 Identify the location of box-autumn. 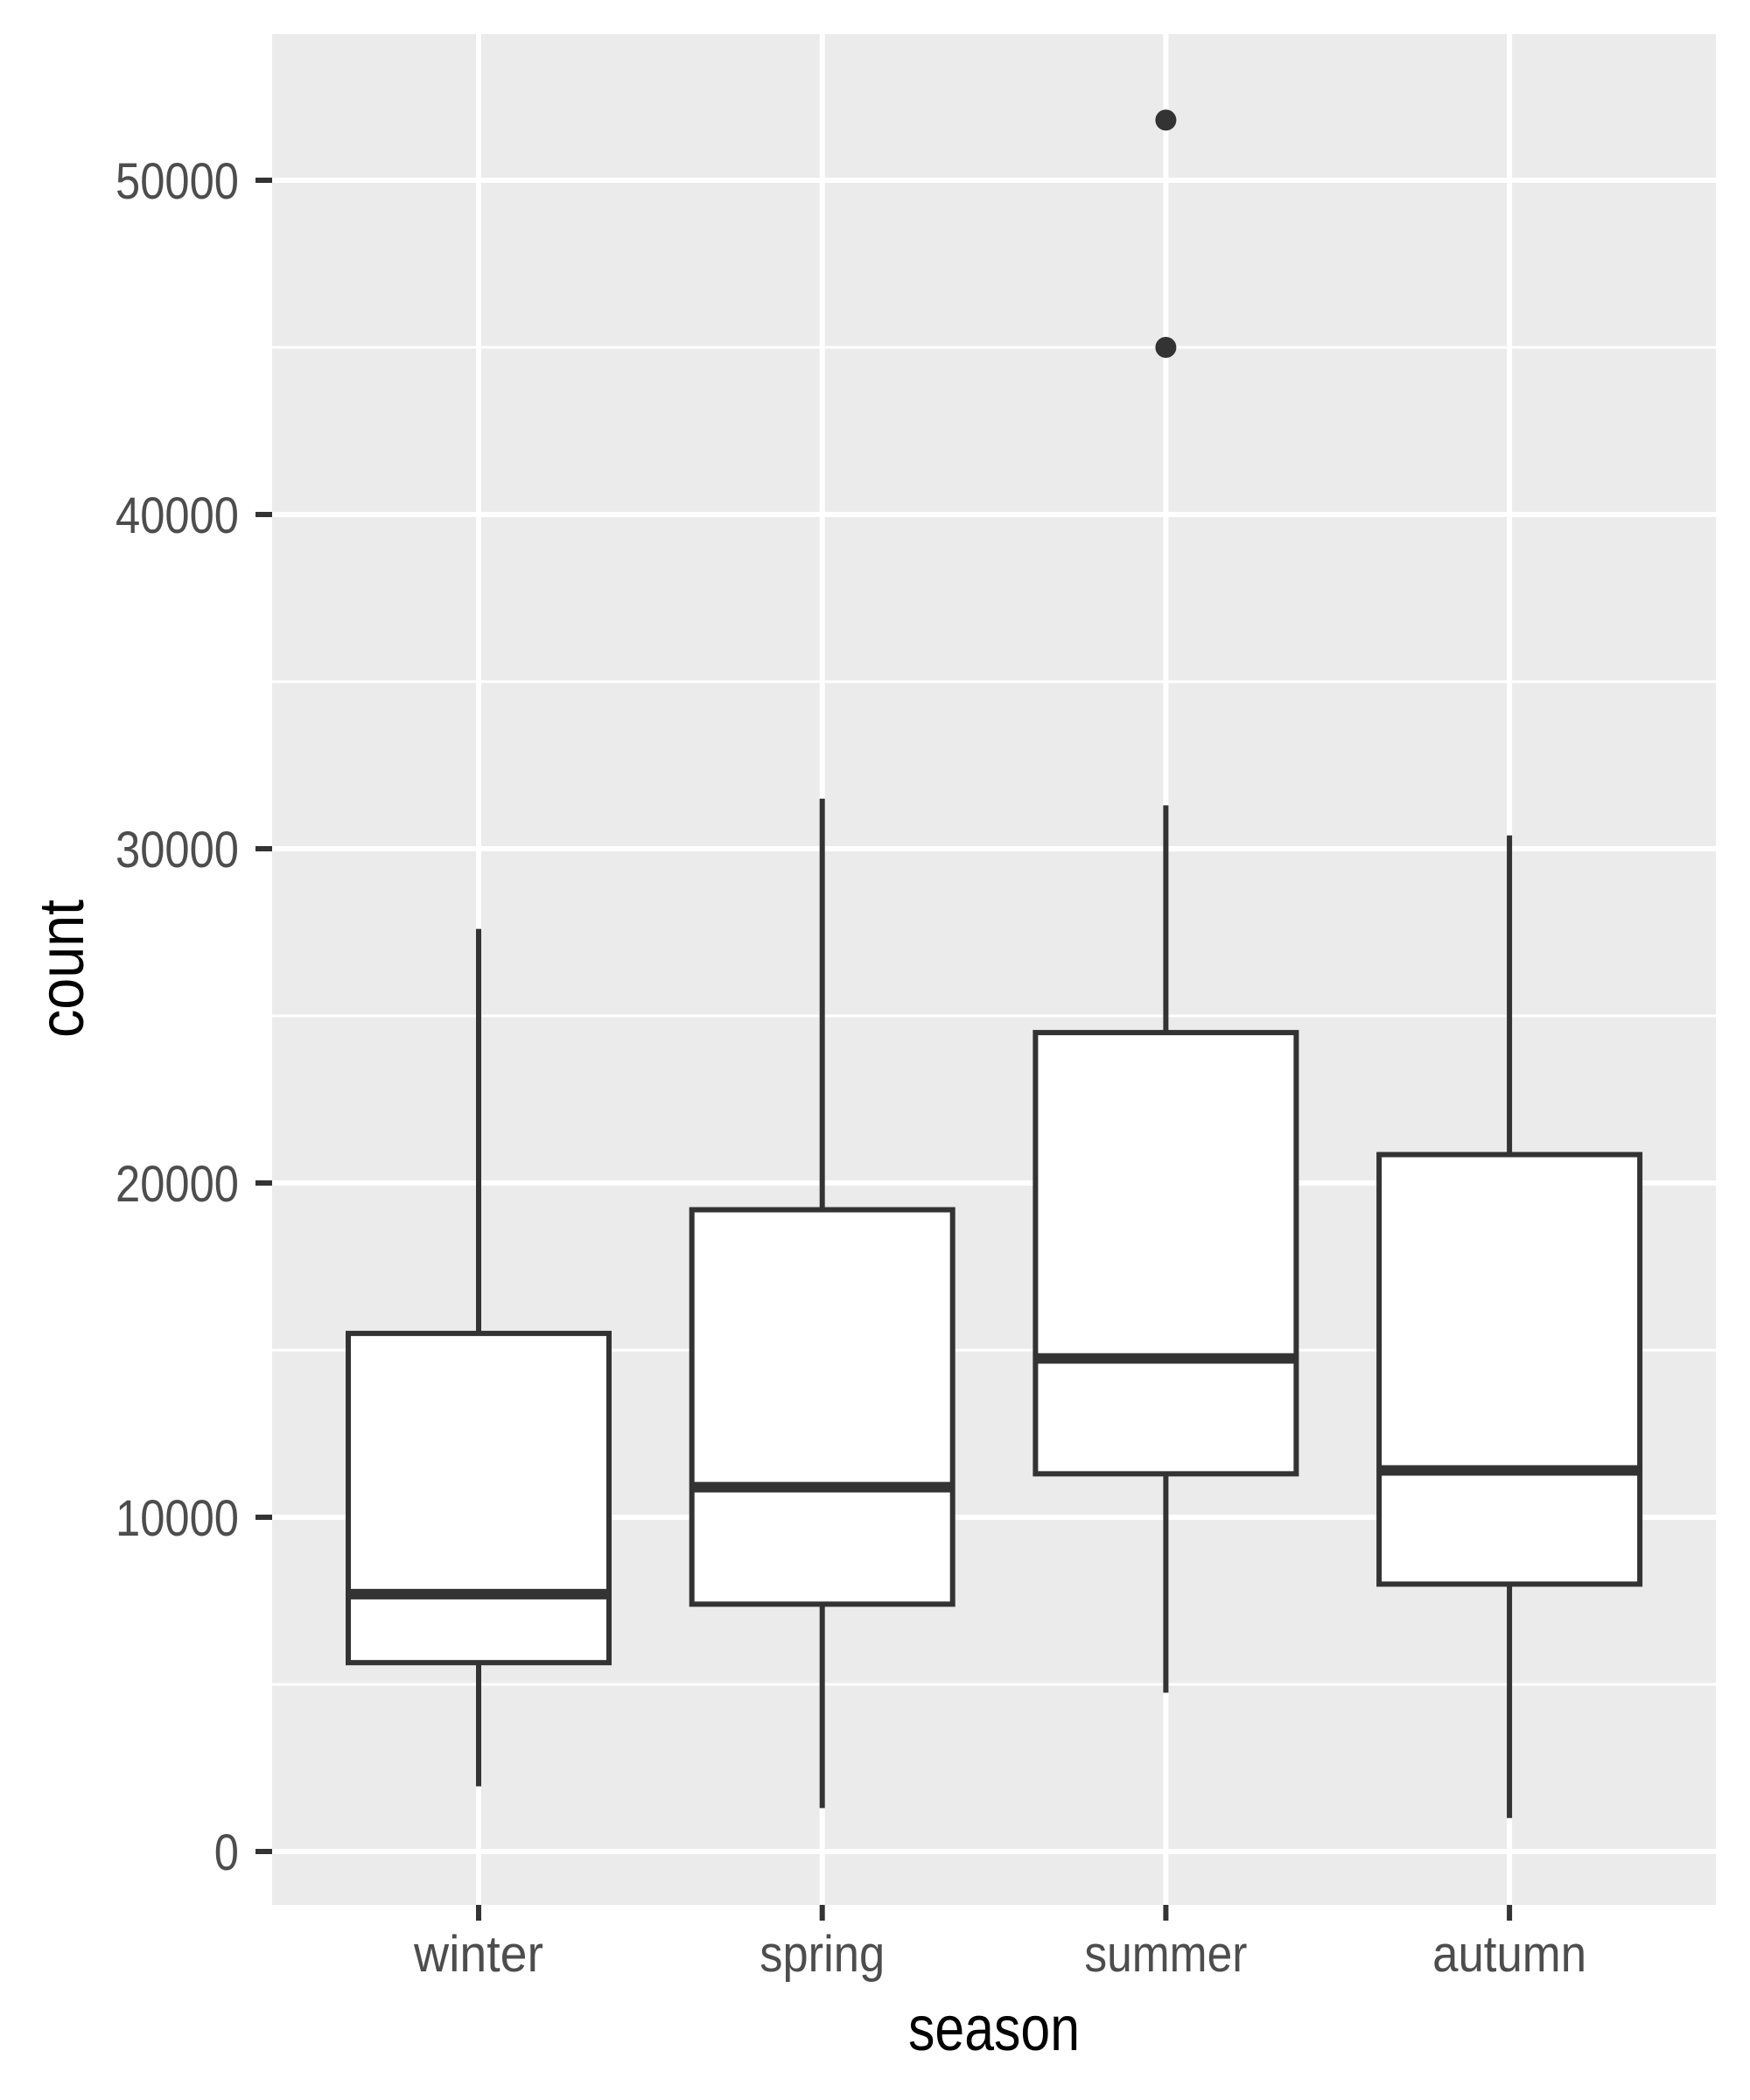
(1509, 1326).